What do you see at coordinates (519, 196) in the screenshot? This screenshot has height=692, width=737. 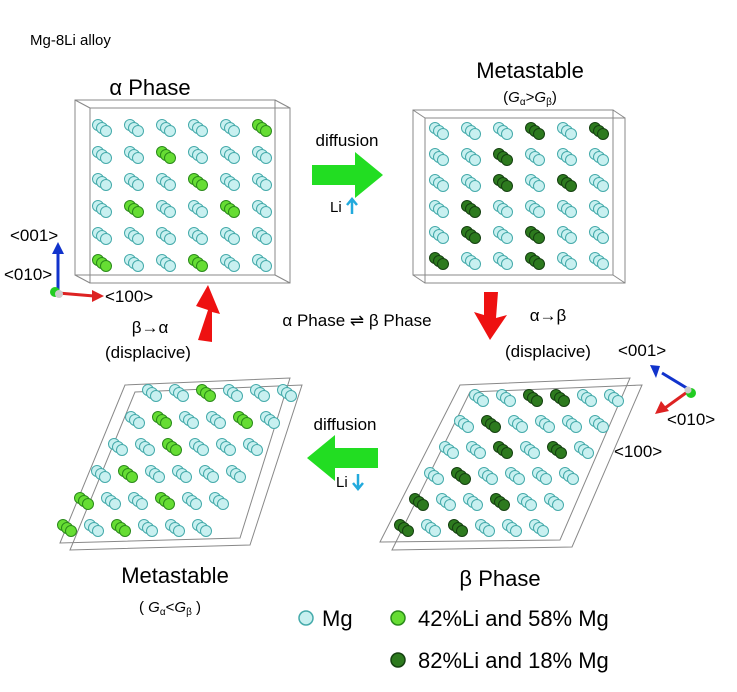 I see `box-metastable-top` at bounding box center [519, 196].